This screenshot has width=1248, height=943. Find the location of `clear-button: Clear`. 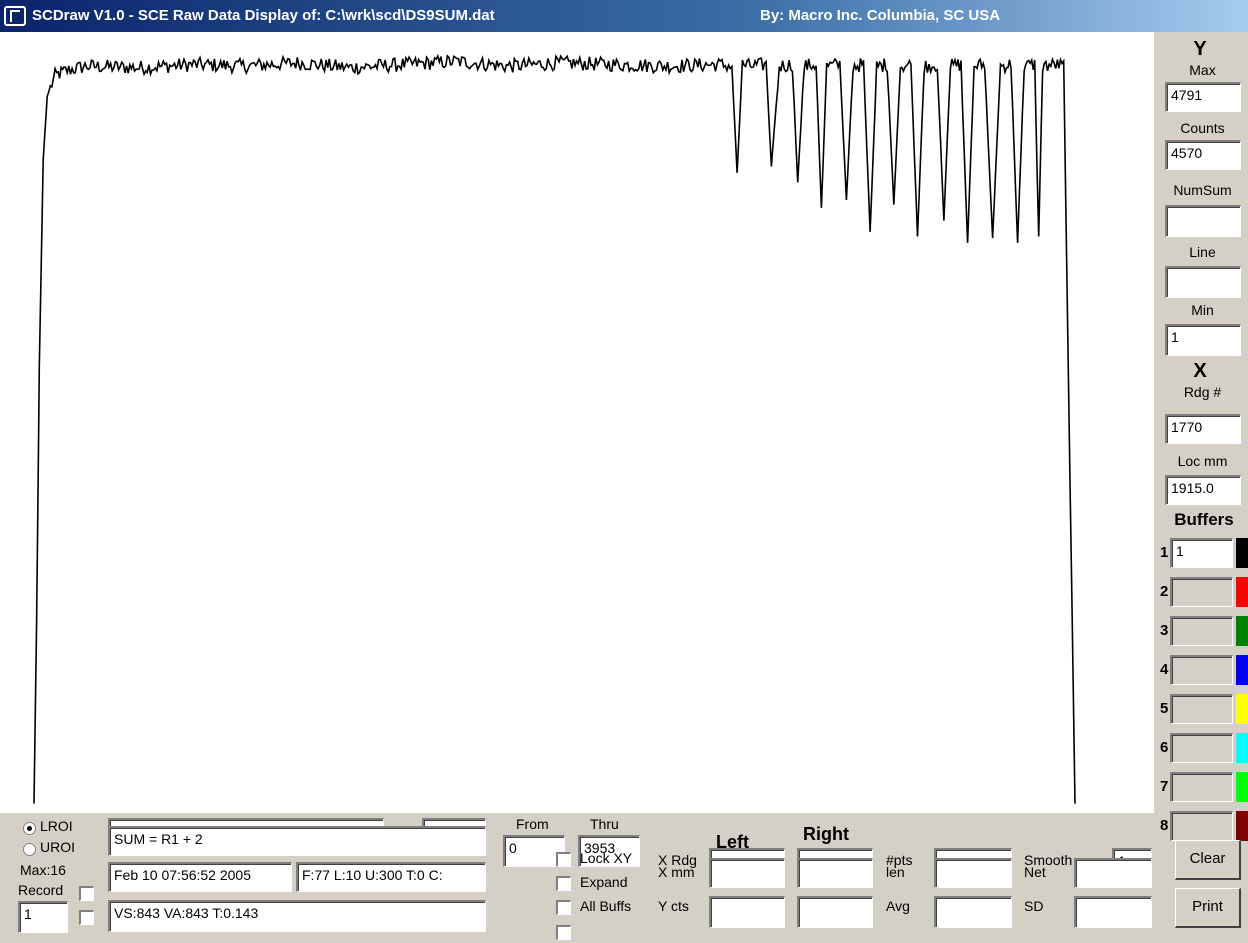

clear-button: Clear is located at coordinates (1208, 860).